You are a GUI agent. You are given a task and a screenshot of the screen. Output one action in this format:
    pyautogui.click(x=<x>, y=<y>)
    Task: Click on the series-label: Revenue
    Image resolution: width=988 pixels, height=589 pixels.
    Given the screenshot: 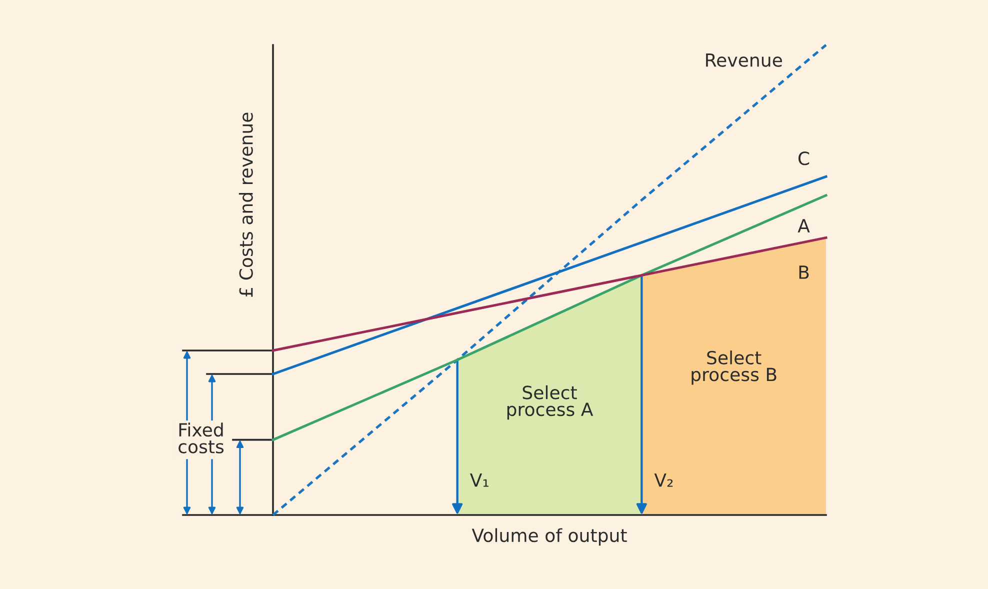 What is the action you would take?
    pyautogui.click(x=744, y=60)
    